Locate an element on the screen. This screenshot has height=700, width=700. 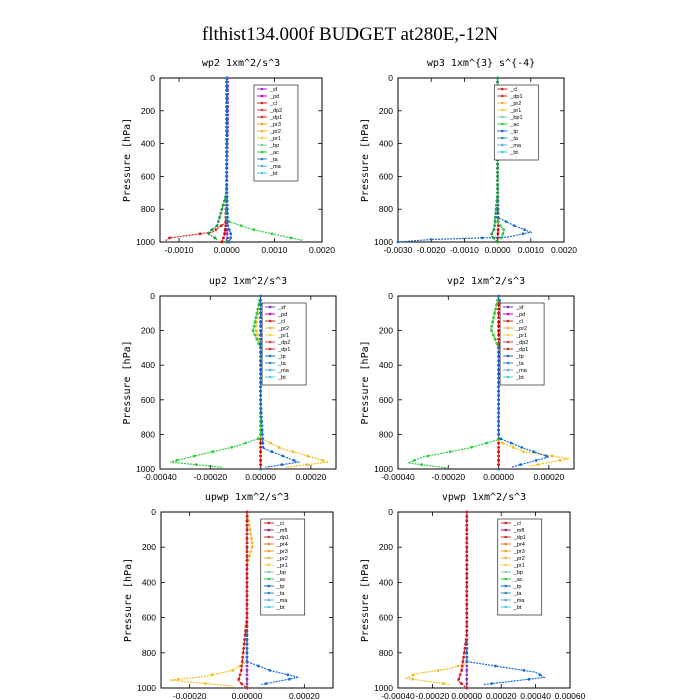
series-line-pr1 is located at coordinates (211, 599).